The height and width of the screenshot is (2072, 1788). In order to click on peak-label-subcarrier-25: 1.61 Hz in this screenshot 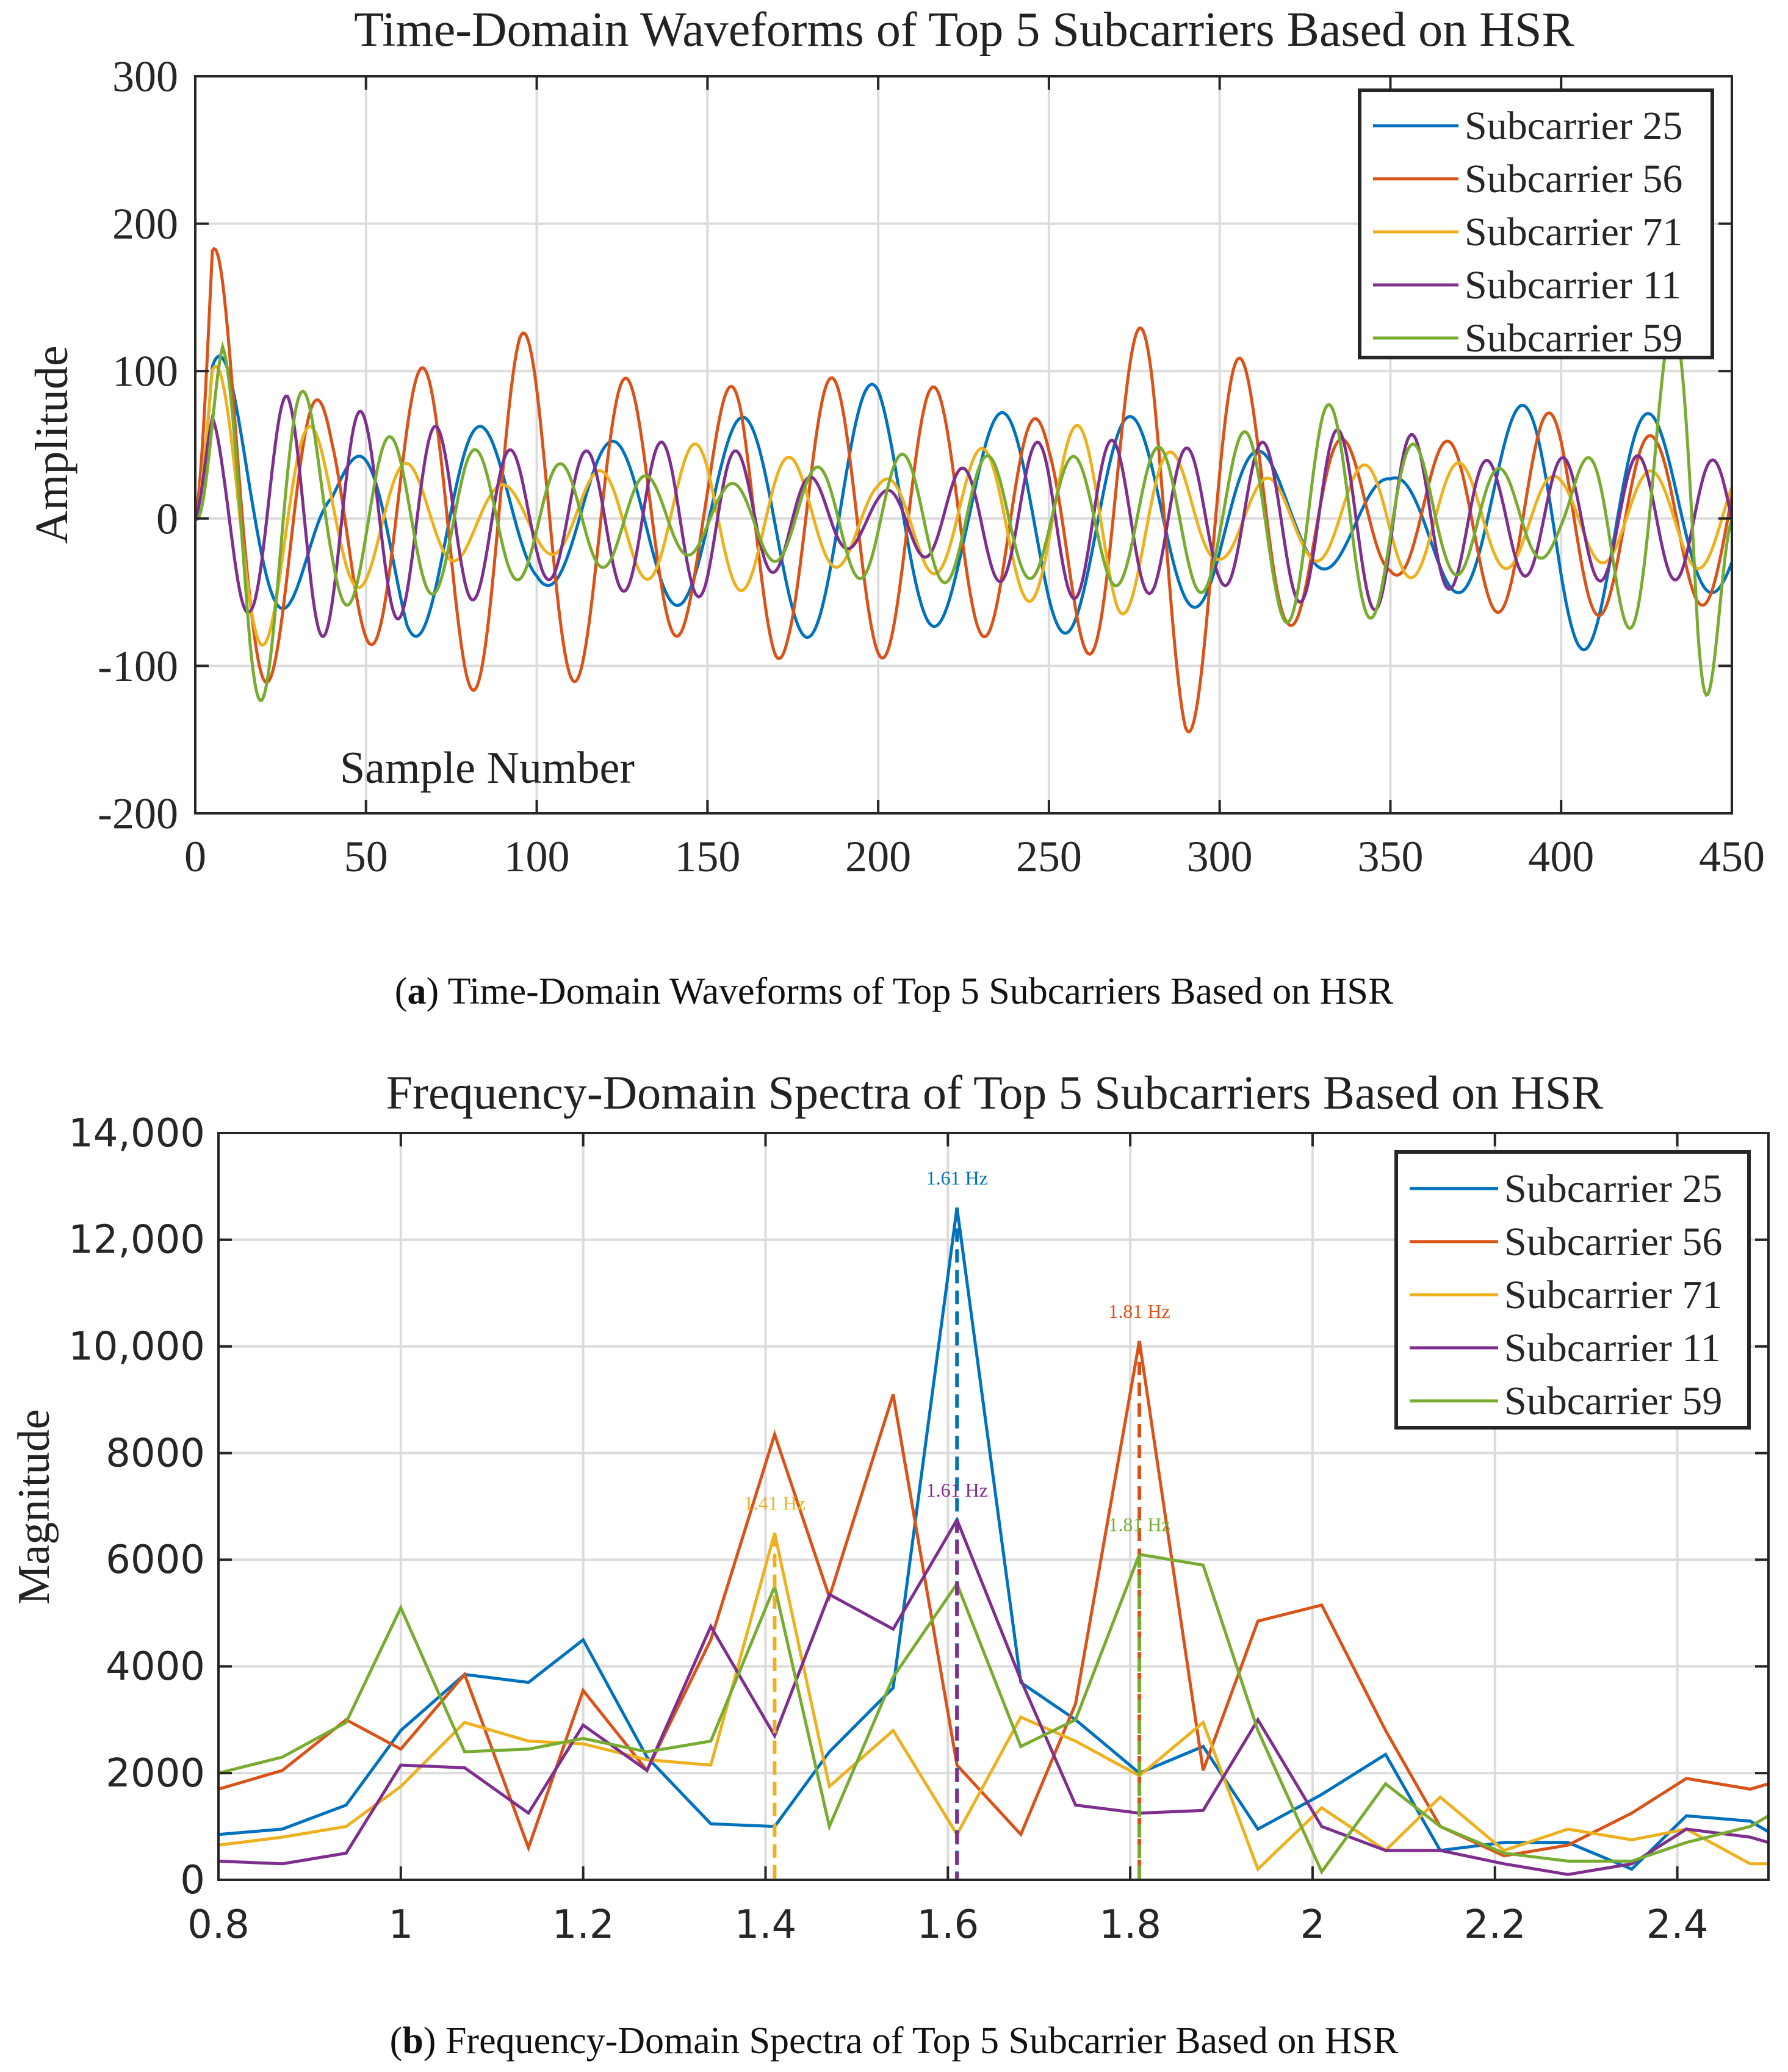, I will do `click(957, 1178)`.